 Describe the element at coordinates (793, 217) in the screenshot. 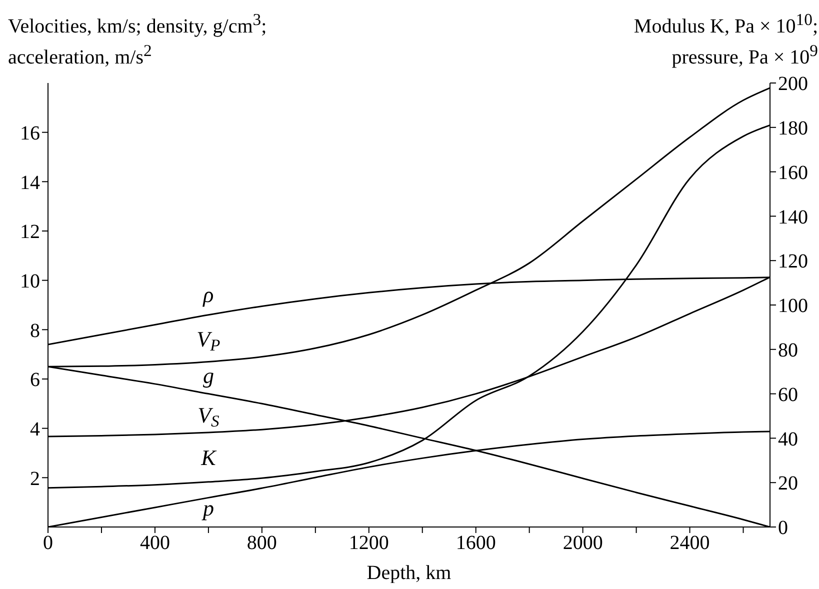

I see `y2-tick-label: 140` at that location.